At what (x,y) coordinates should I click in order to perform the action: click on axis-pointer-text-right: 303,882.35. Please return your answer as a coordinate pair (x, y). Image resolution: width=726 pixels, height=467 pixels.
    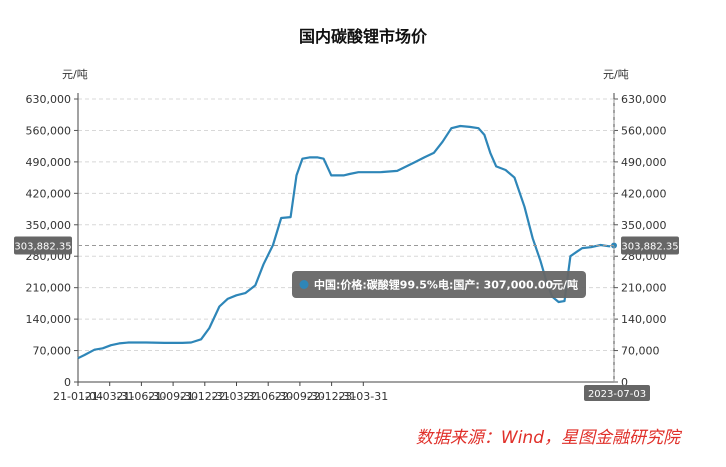
    Looking at the image, I should click on (649, 246).